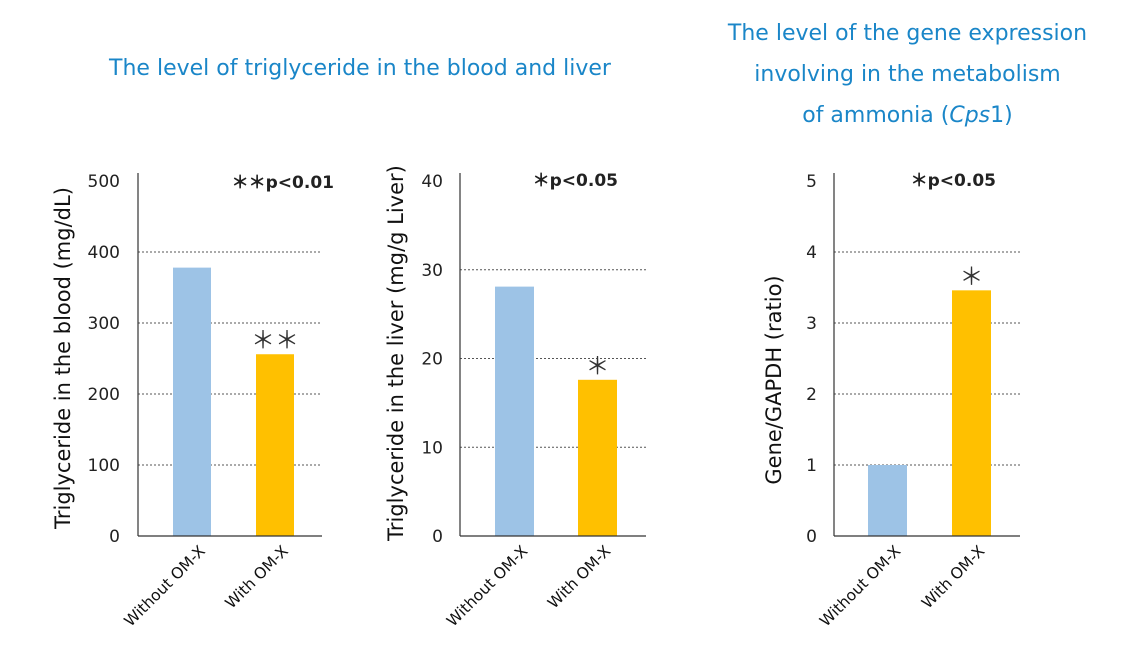  What do you see at coordinates (283, 183) in the screenshot?
I see `significance-note: ＊＊p<0.01` at bounding box center [283, 183].